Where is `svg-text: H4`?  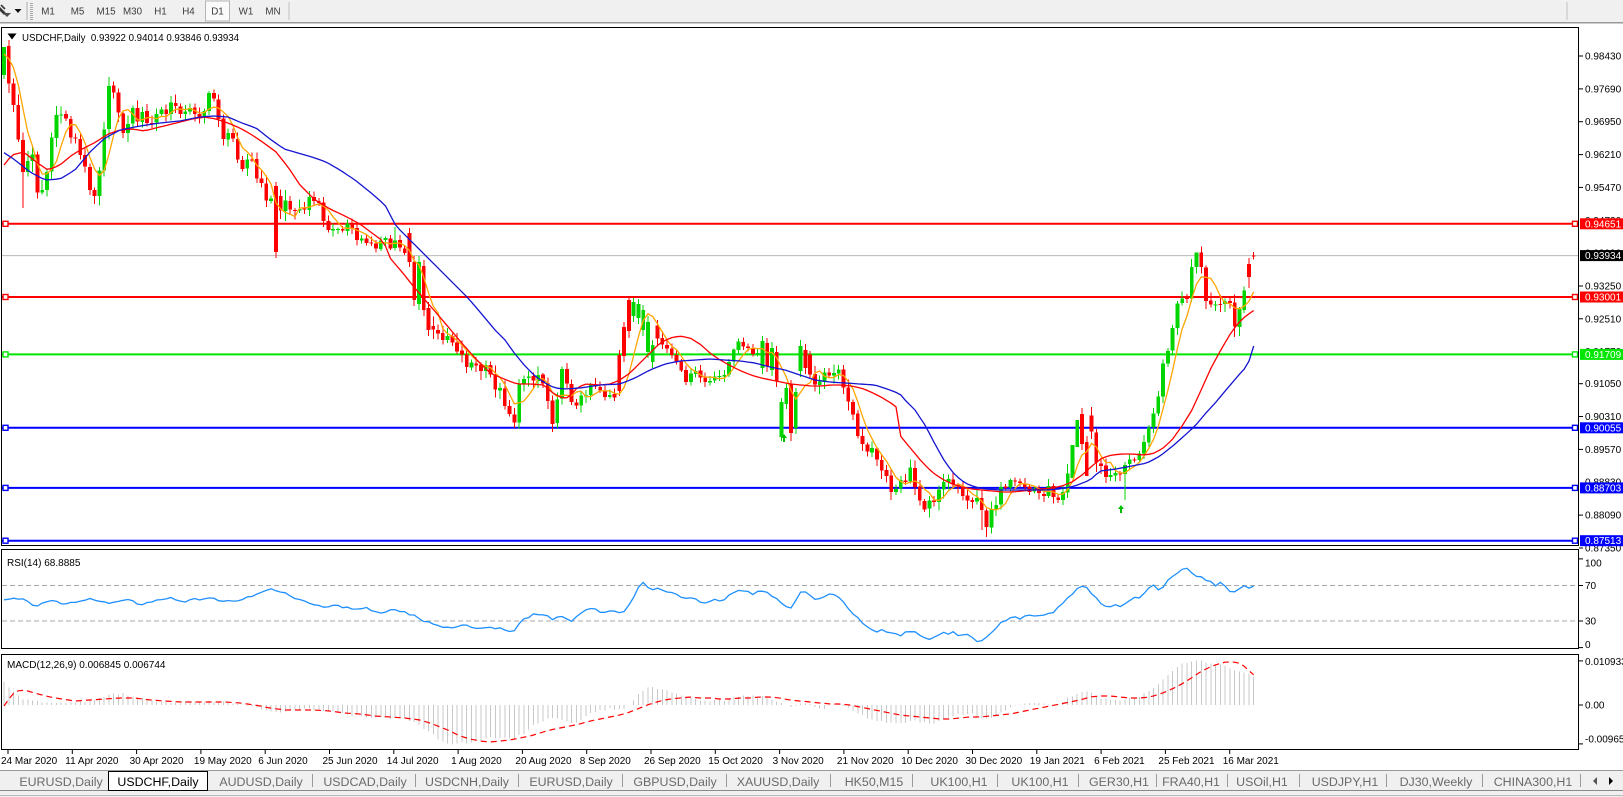
svg-text: H4 is located at coordinates (188, 12).